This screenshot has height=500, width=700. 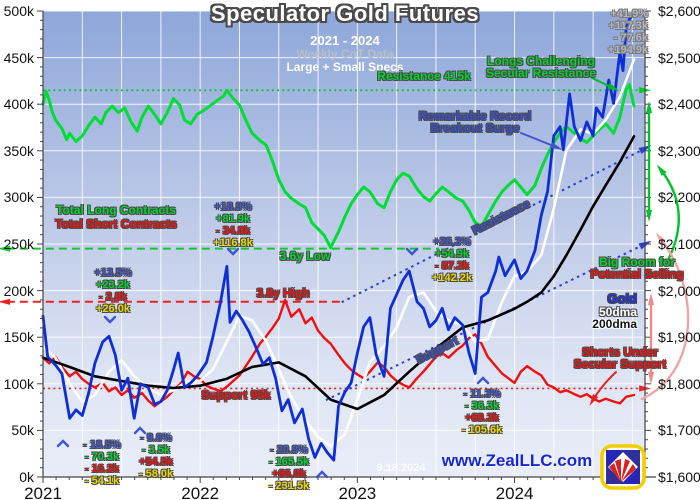 I want to click on annotation-legend-longs: Total Long Contracts, so click(x=116, y=210).